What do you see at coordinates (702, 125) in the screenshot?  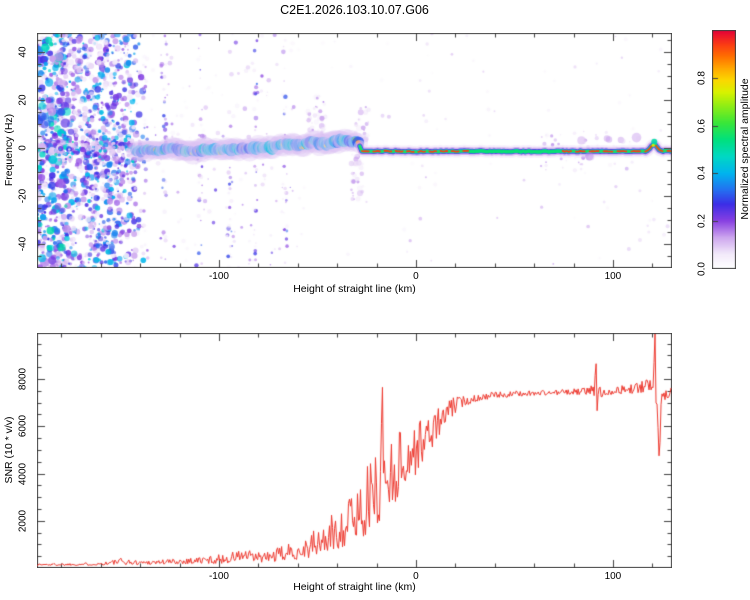 I see `colorbar-tick-label: 0.6` at bounding box center [702, 125].